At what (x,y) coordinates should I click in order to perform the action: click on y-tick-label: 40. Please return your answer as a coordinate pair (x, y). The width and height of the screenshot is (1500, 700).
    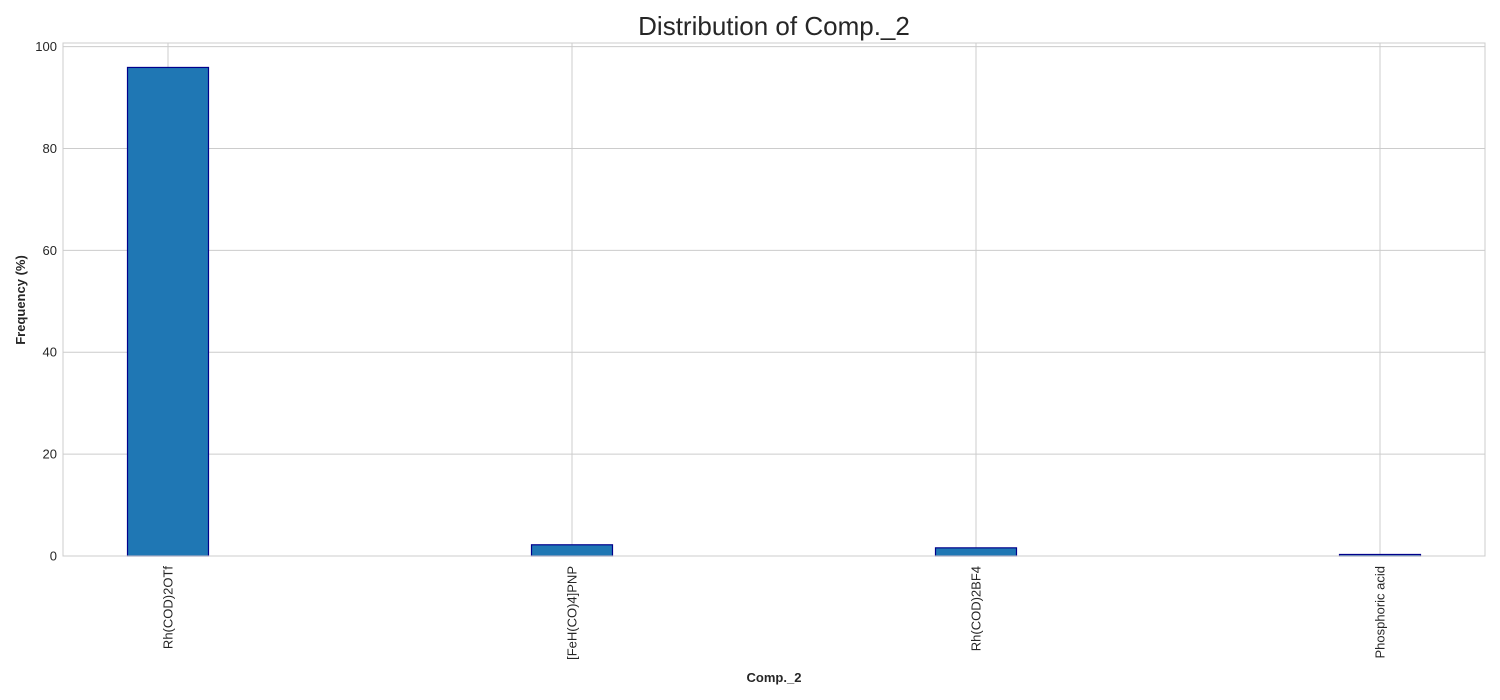
    Looking at the image, I should click on (50, 352).